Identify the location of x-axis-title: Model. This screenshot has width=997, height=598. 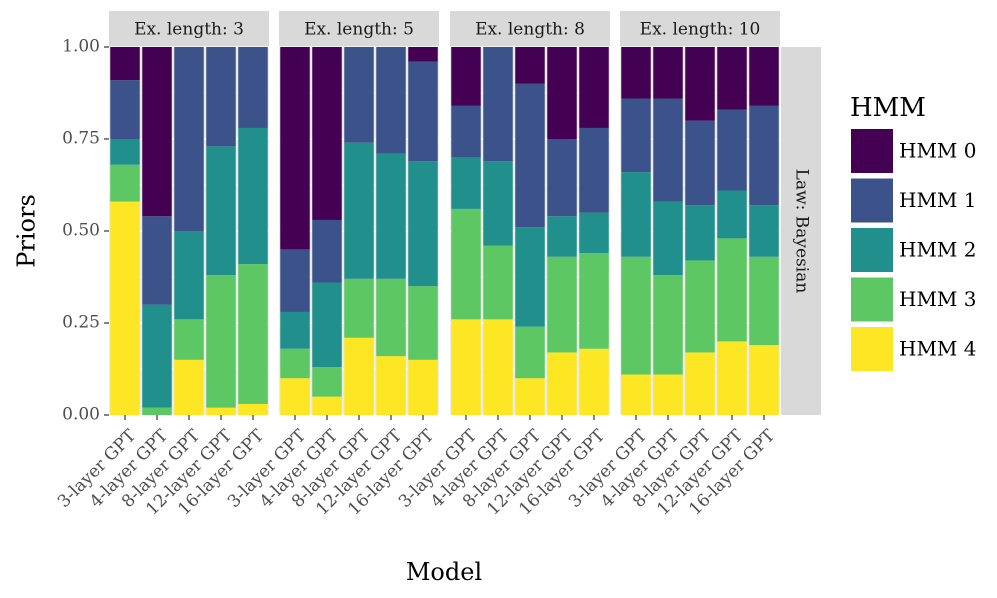
(444, 572).